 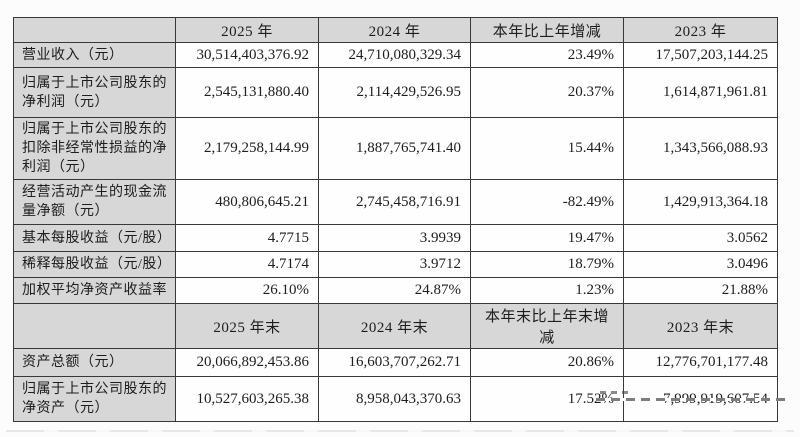 I want to click on column-header-cell: 2024 年, so click(x=394, y=30).